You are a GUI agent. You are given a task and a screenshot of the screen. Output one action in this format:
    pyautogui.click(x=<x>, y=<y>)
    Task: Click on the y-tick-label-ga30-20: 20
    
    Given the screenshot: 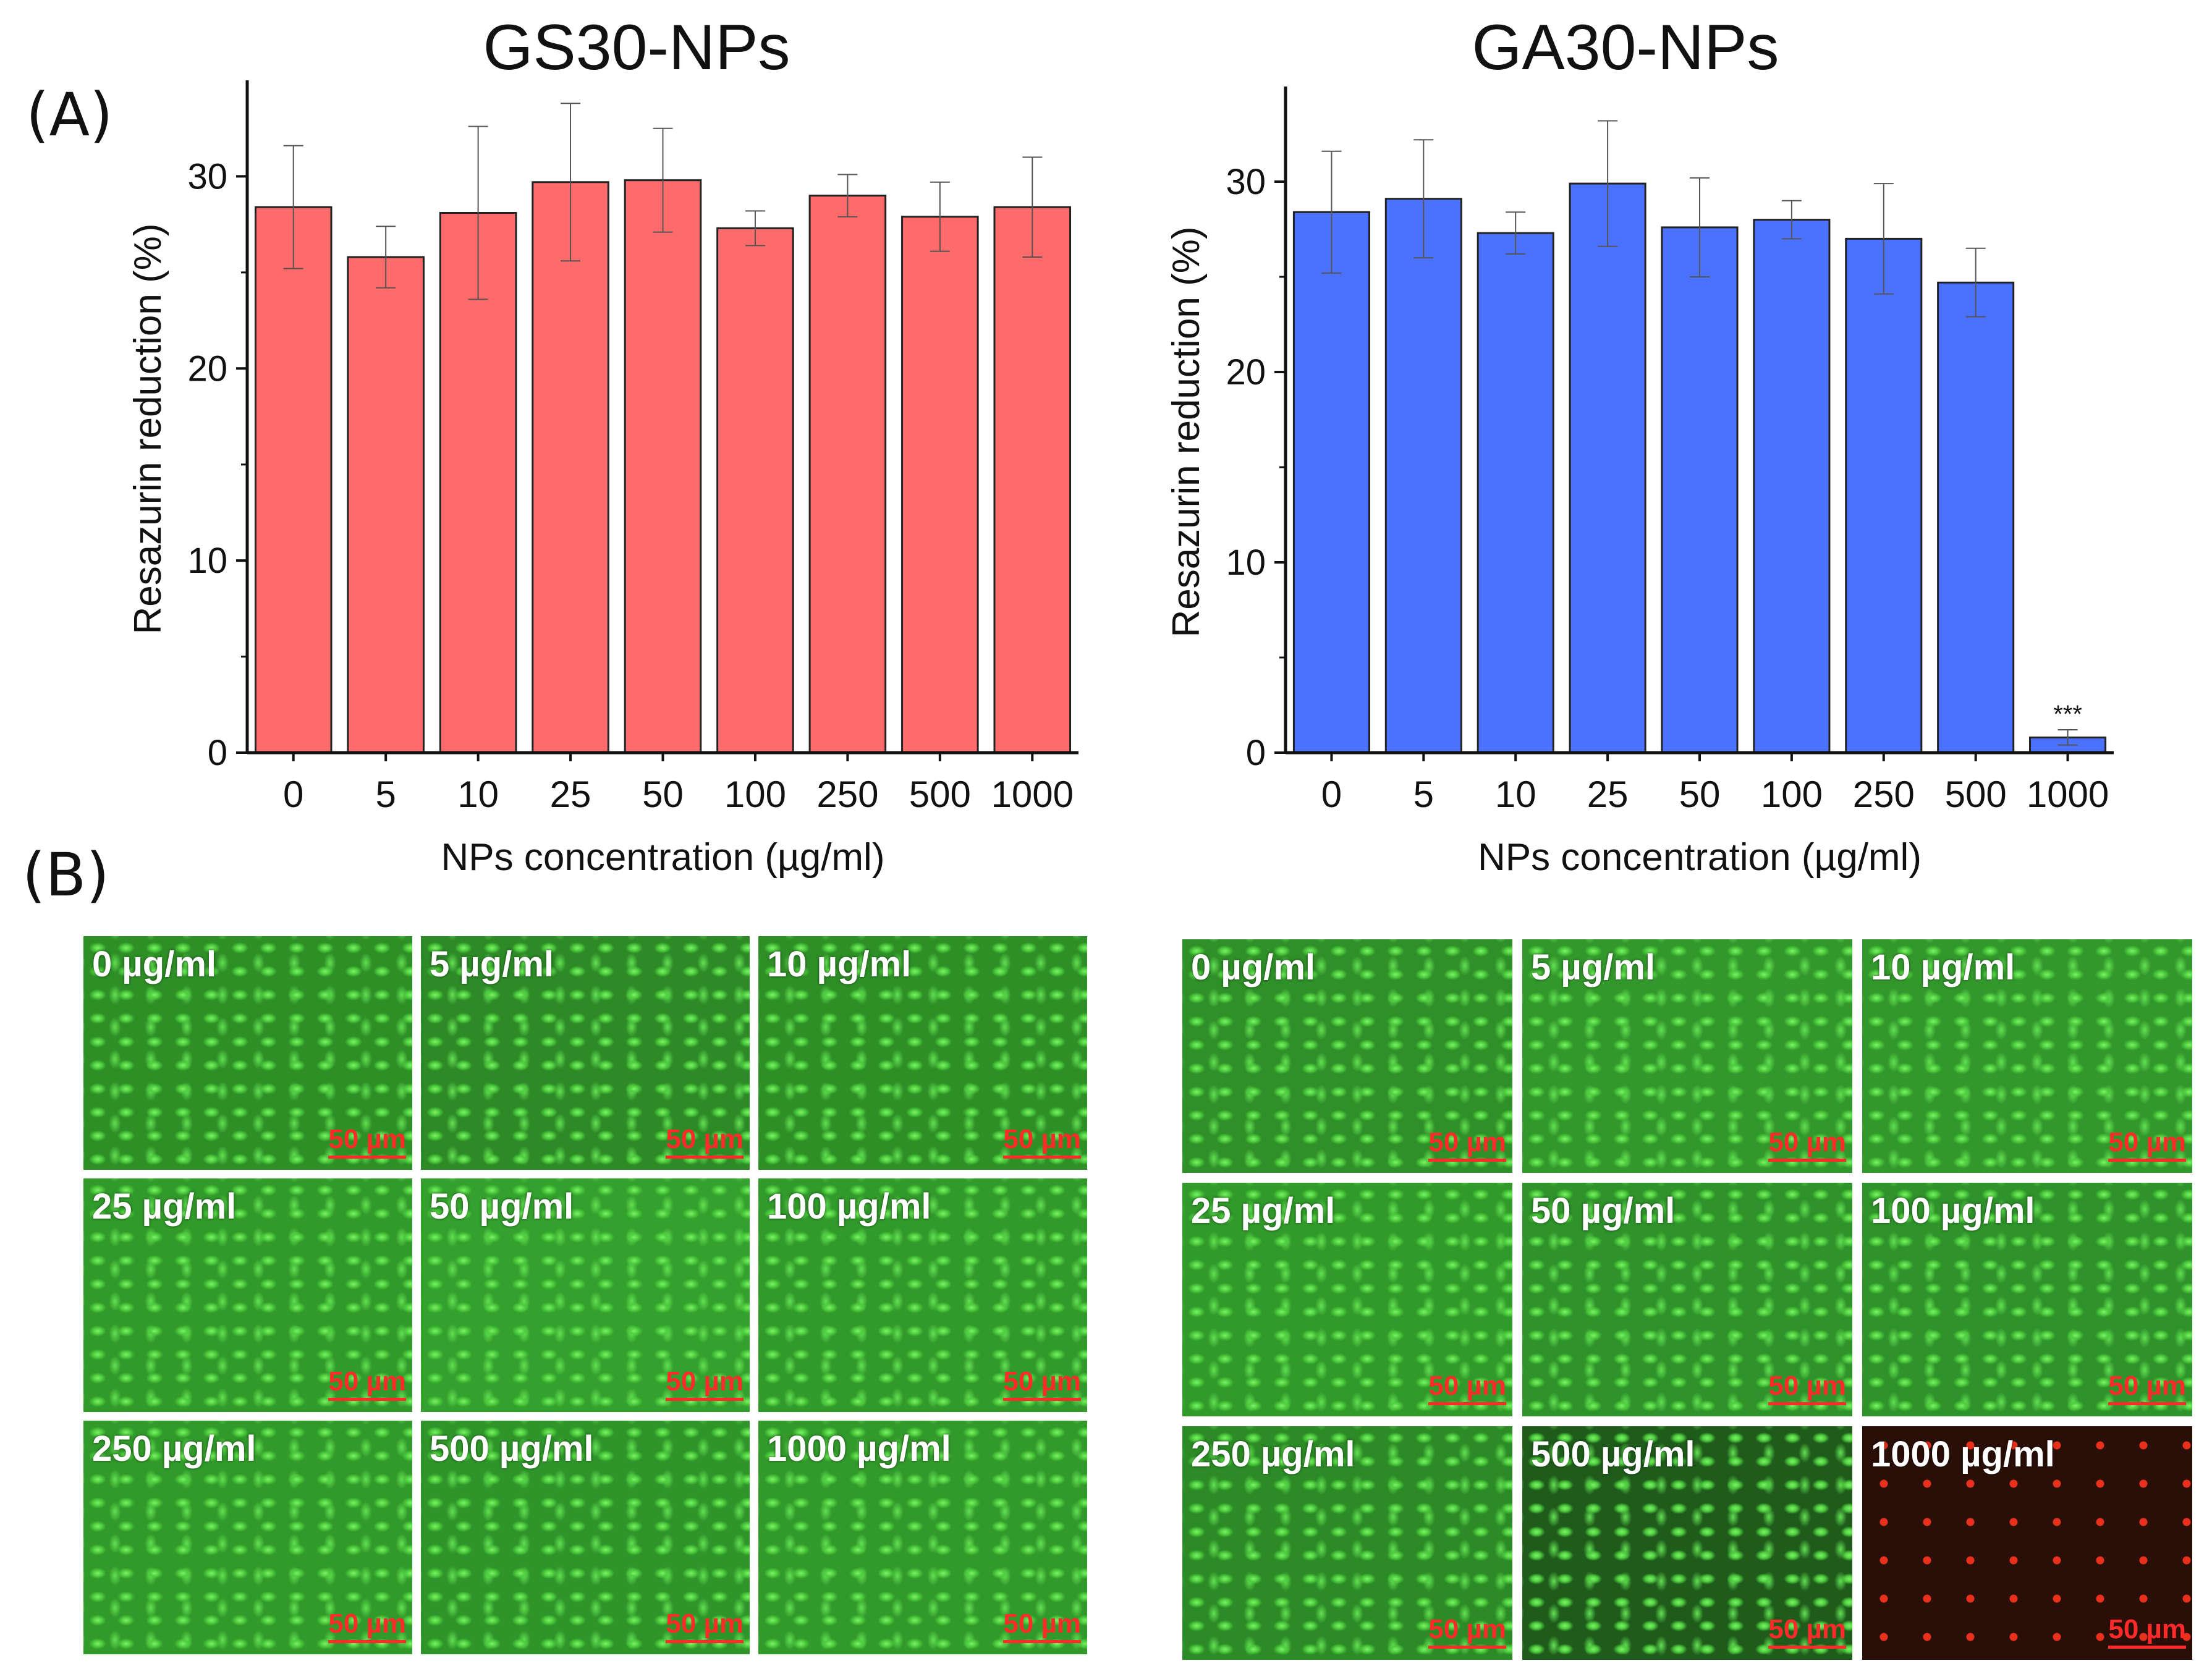 What is the action you would take?
    pyautogui.click(x=1246, y=372)
    